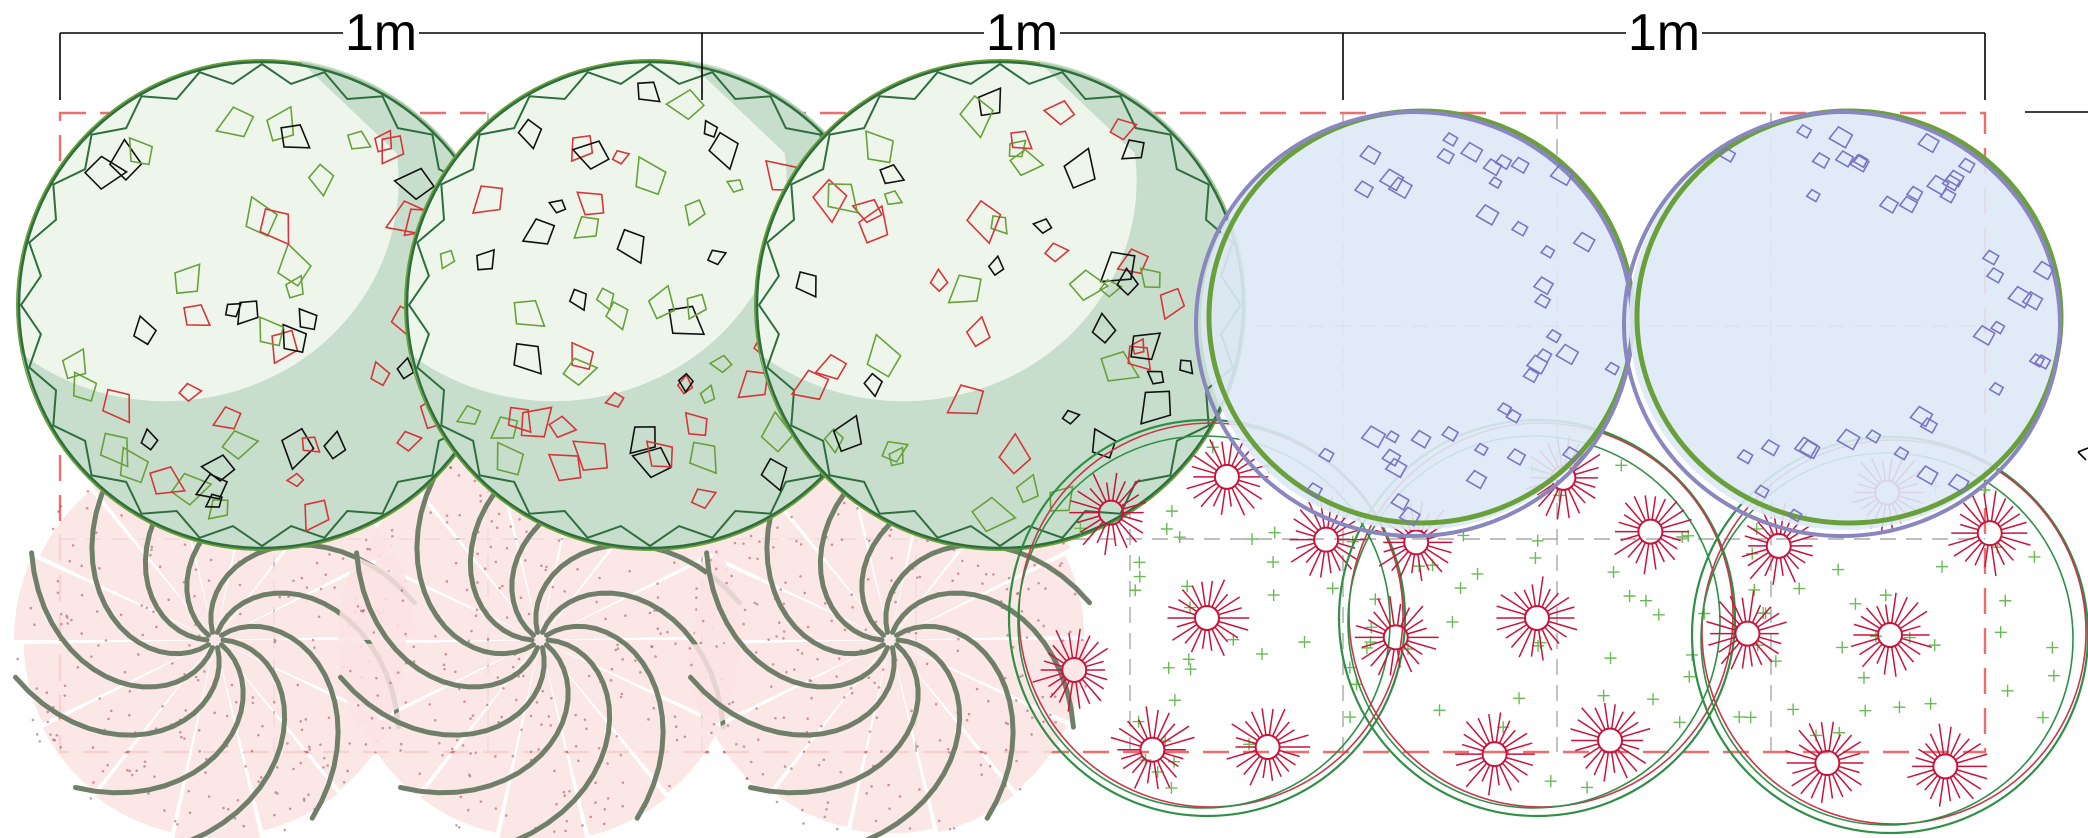 The image size is (2088, 838). What do you see at coordinates (1022, 33) in the screenshot?
I see `dimension-label-2: 1m` at bounding box center [1022, 33].